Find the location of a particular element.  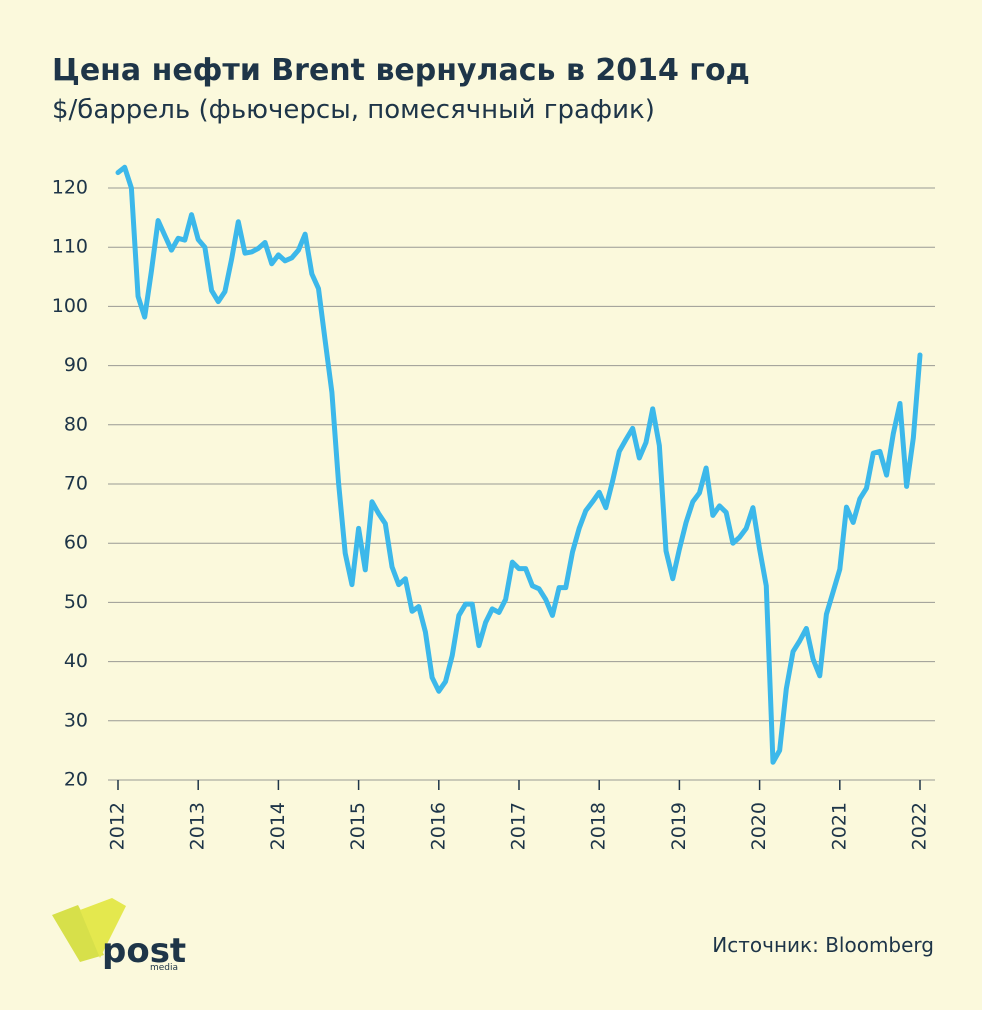

y-tick-label: 100 is located at coordinates (70, 306).